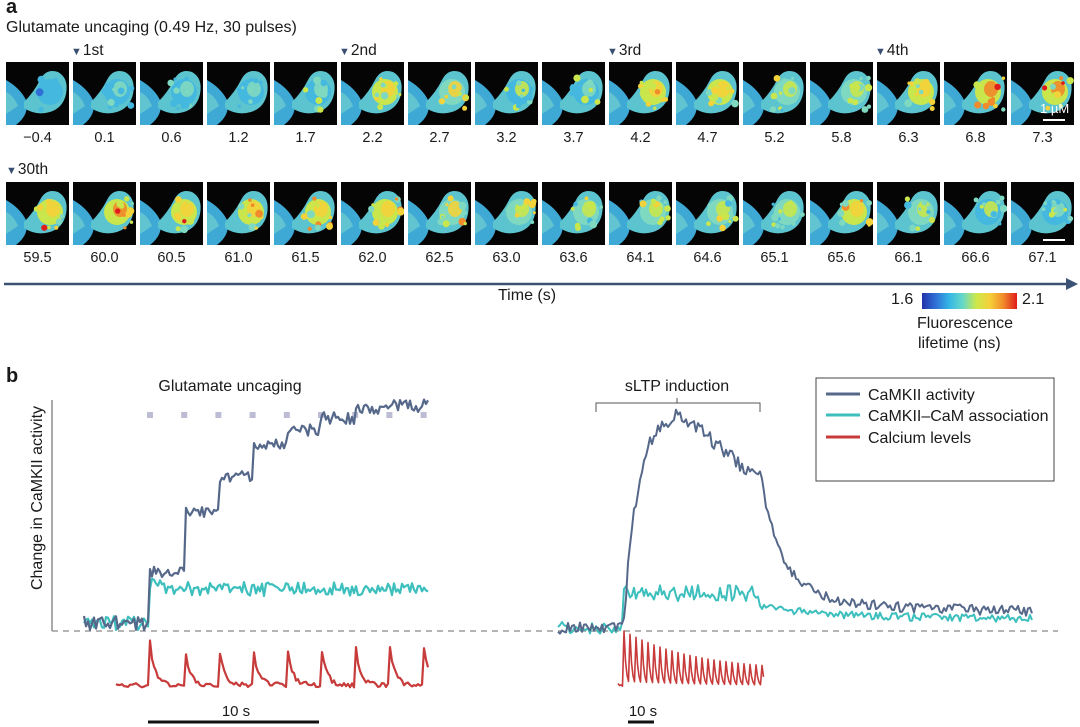 This screenshot has height=727, width=1080. What do you see at coordinates (573, 138) in the screenshot?
I see `row1-time-label: 3.7` at bounding box center [573, 138].